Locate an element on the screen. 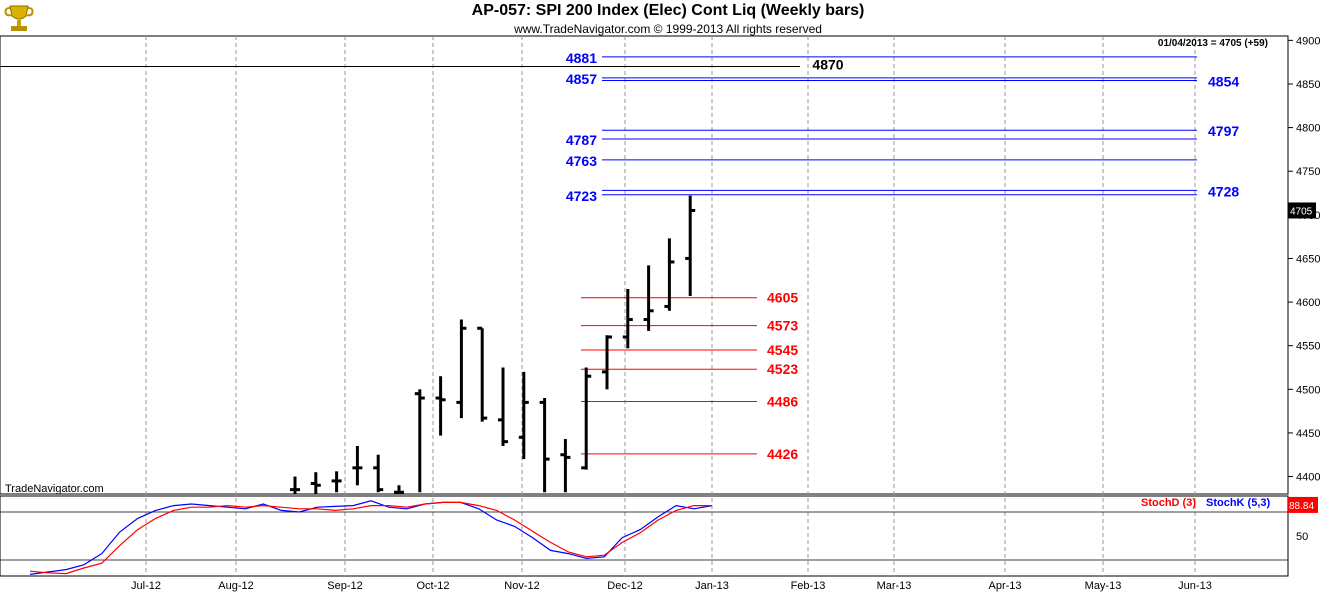 This screenshot has width=1336, height=594. resistance-label: 4797 is located at coordinates (1223, 131).